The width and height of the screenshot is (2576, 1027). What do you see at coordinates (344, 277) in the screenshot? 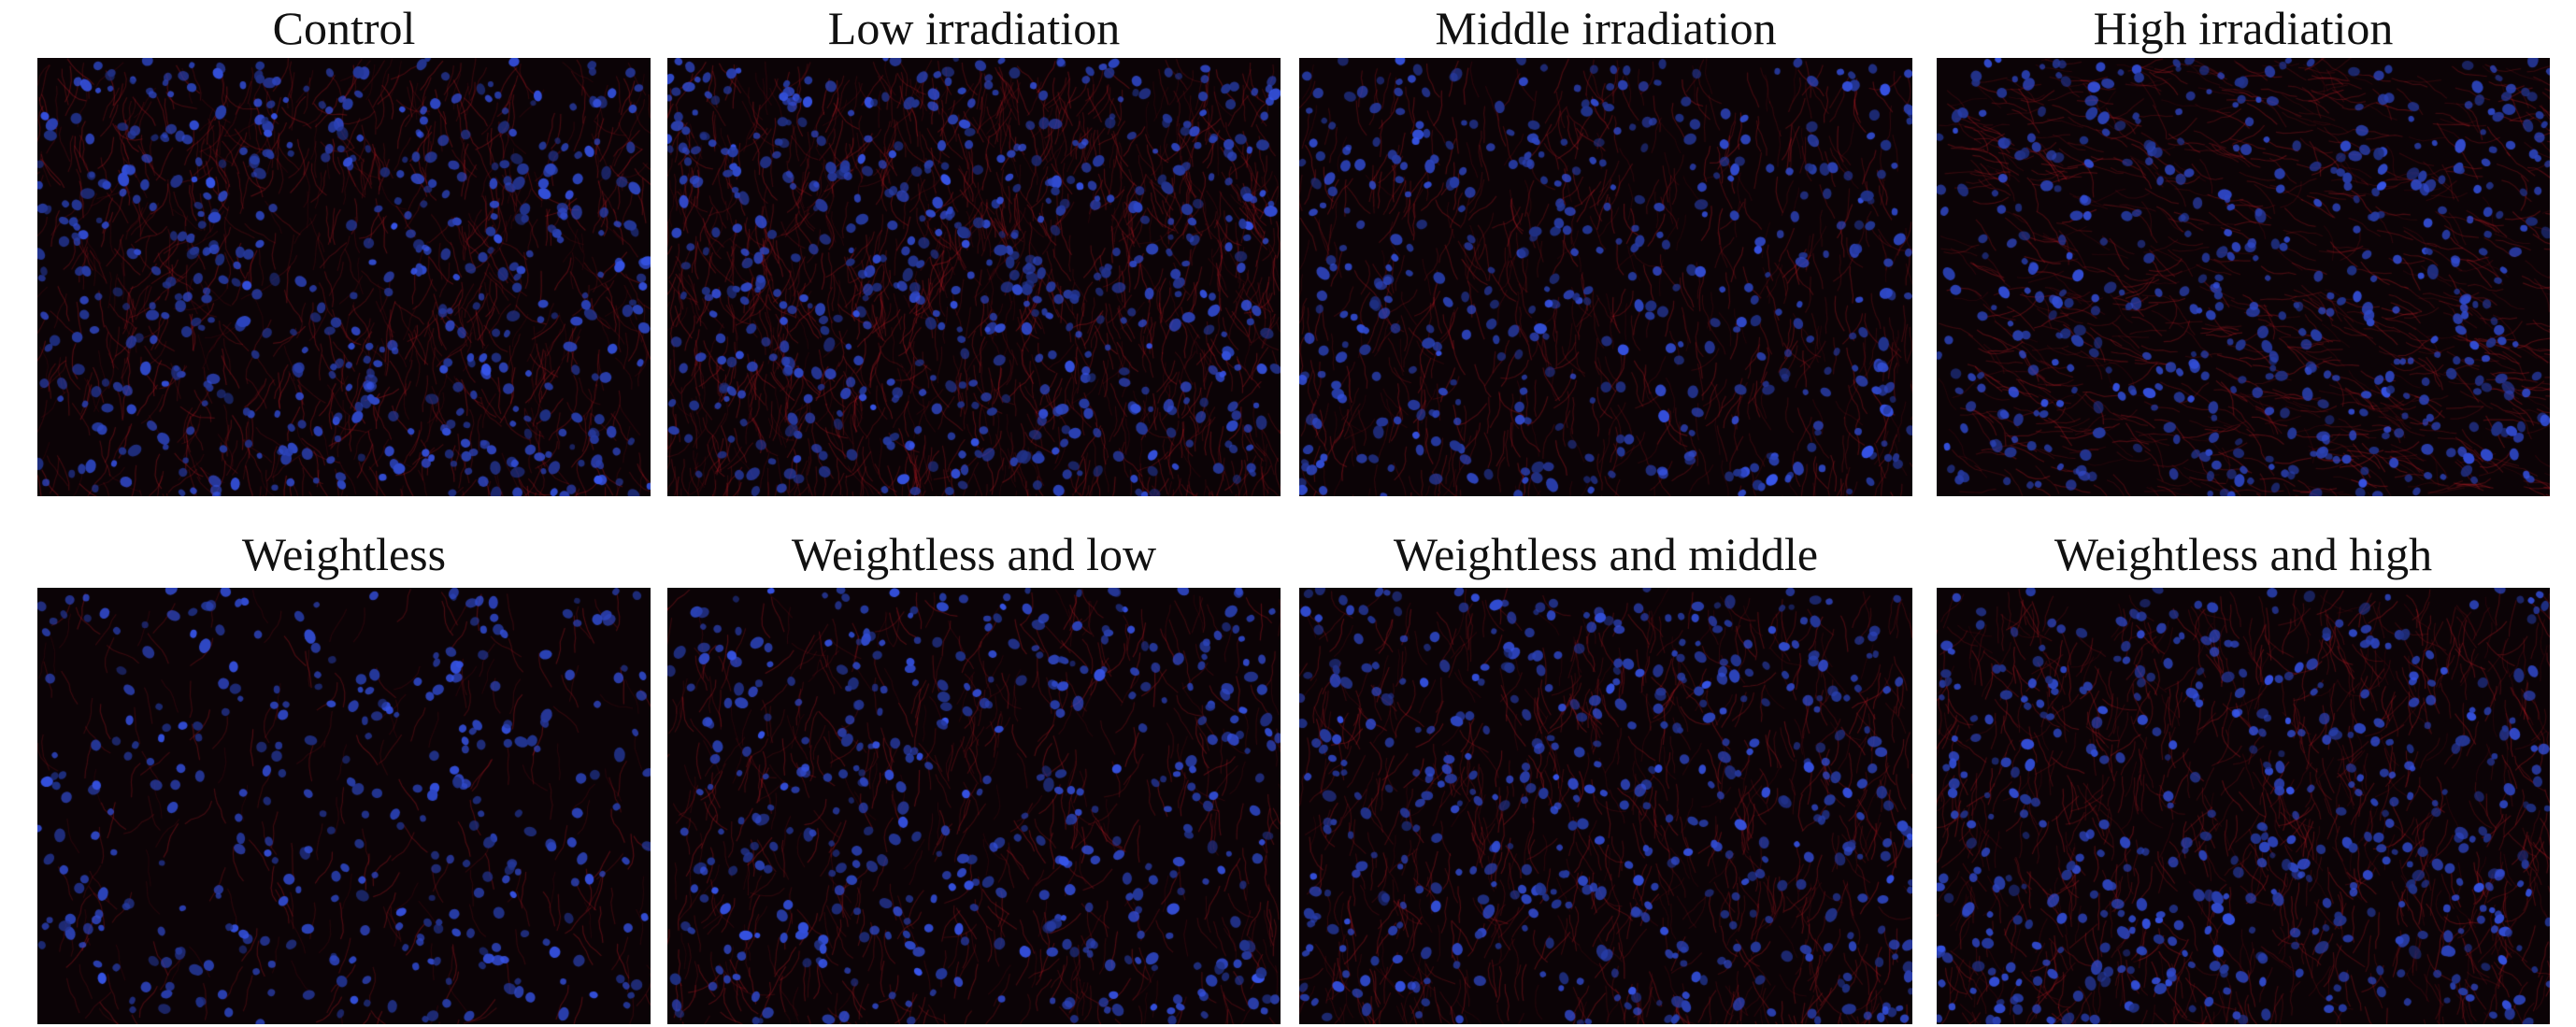
I see `micrograph-control` at bounding box center [344, 277].